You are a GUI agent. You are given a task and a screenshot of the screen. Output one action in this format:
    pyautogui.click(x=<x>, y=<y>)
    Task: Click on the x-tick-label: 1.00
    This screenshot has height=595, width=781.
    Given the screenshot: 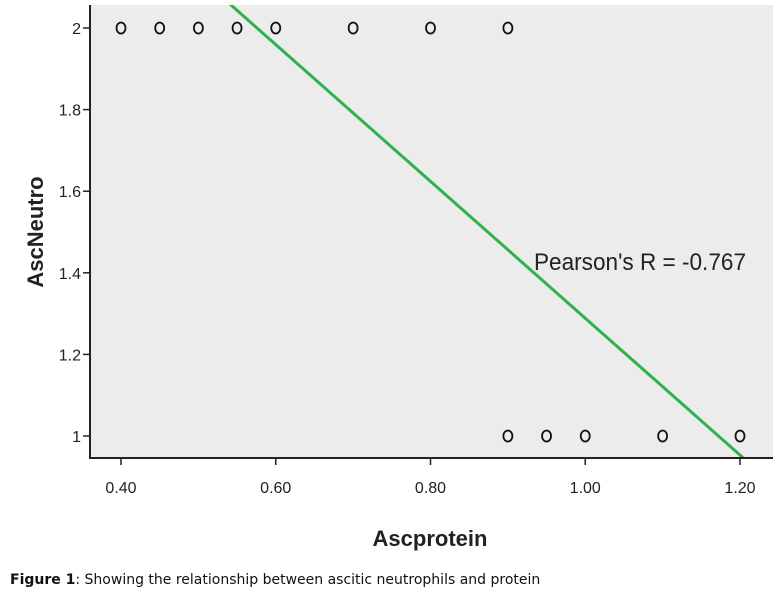 What is the action you would take?
    pyautogui.click(x=585, y=488)
    